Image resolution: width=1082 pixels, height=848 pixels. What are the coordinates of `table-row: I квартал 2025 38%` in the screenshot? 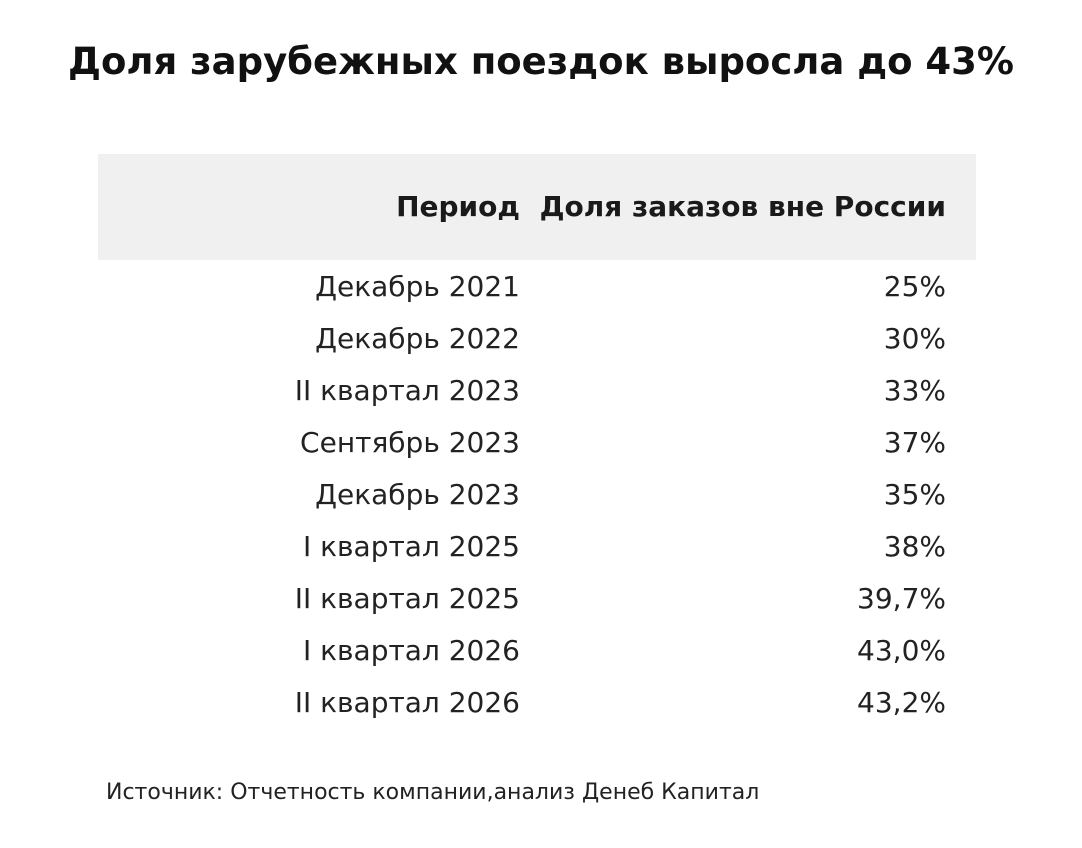 It's located at (537, 546).